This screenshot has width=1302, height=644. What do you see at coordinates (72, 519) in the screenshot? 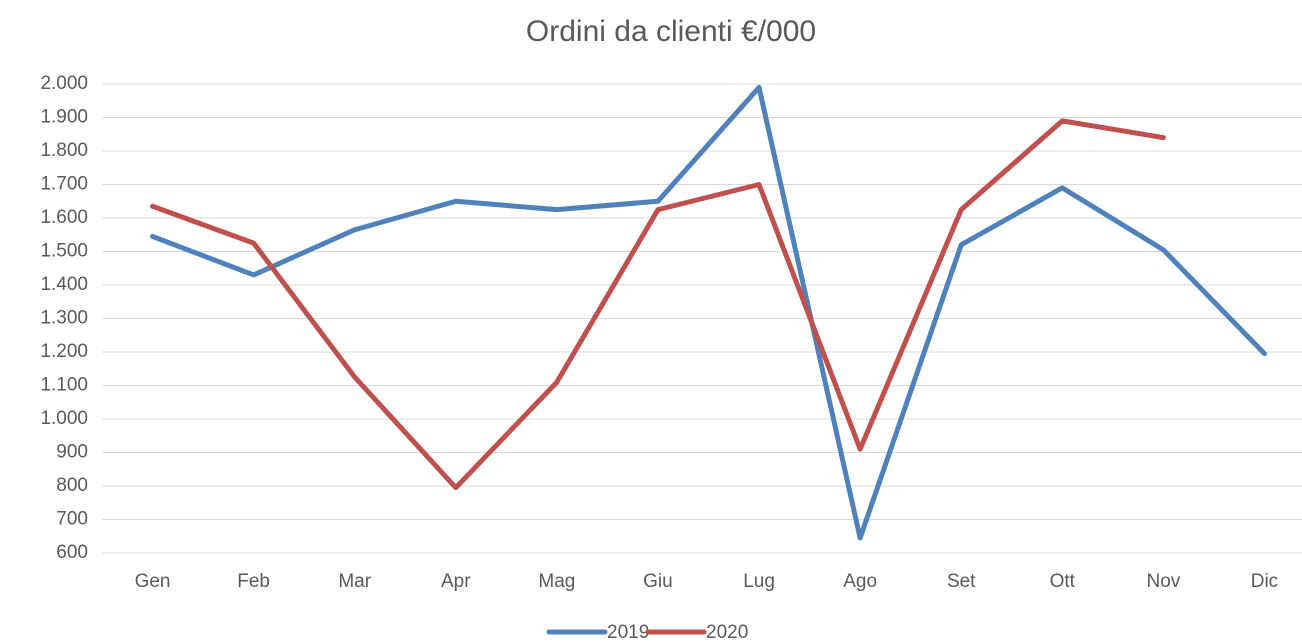
I see `y-tick-label: 700` at bounding box center [72, 519].